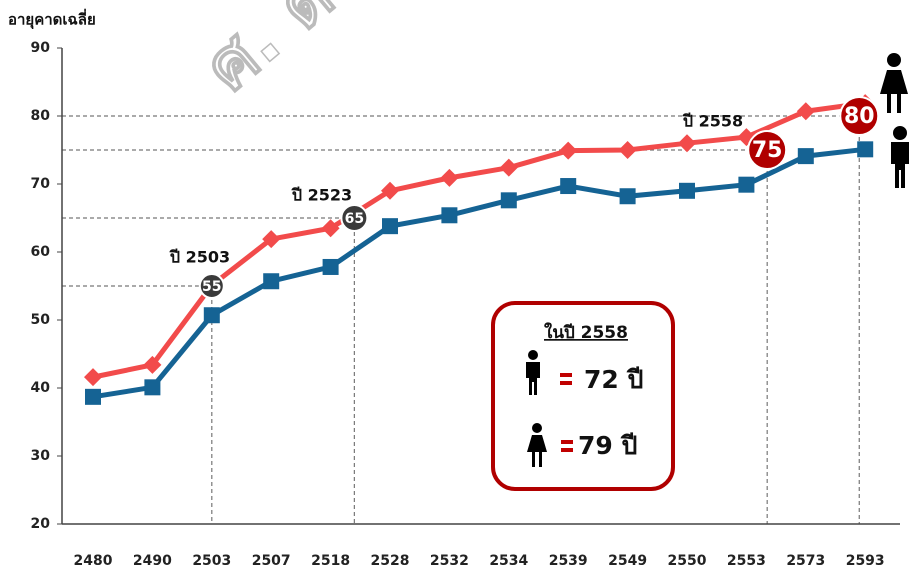 This screenshot has width=916, height=575. I want to click on x-tick-label: 2534, so click(508, 561).